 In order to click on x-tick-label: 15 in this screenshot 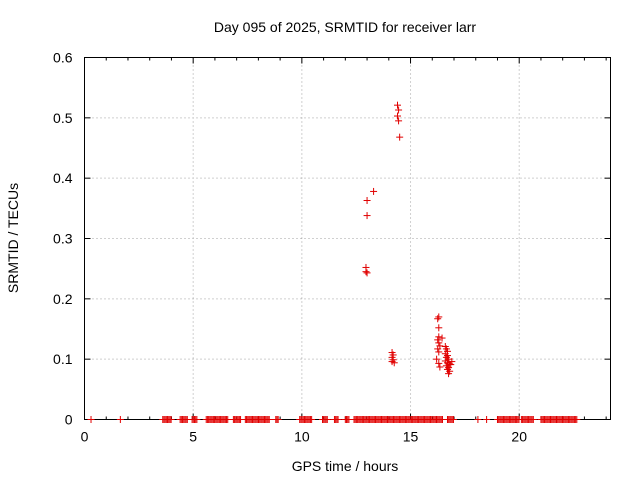, I will do `click(411, 437)`.